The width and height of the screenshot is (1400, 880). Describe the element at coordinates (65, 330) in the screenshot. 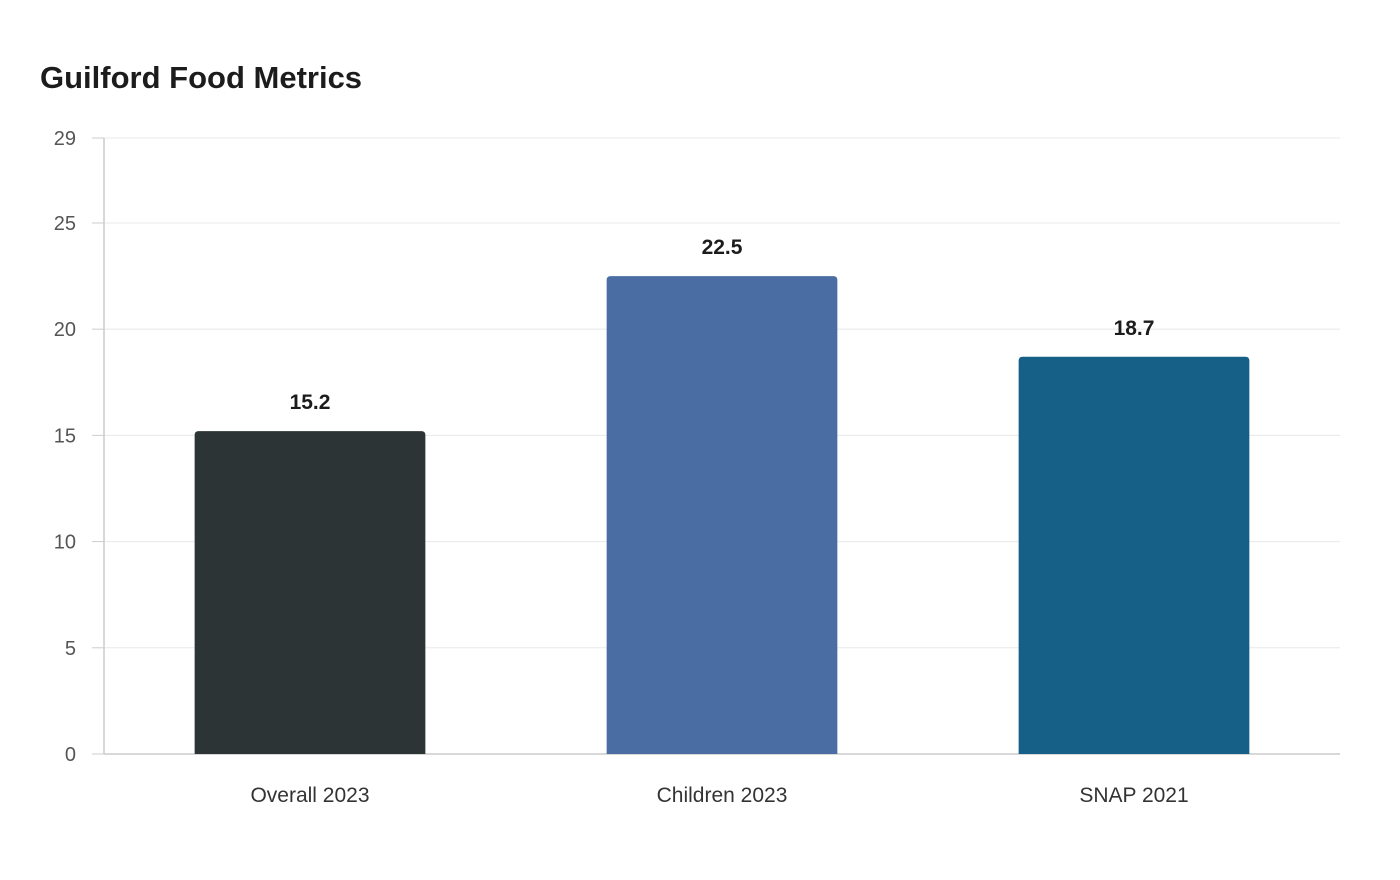

I see `y-tick-label: 20` at that location.